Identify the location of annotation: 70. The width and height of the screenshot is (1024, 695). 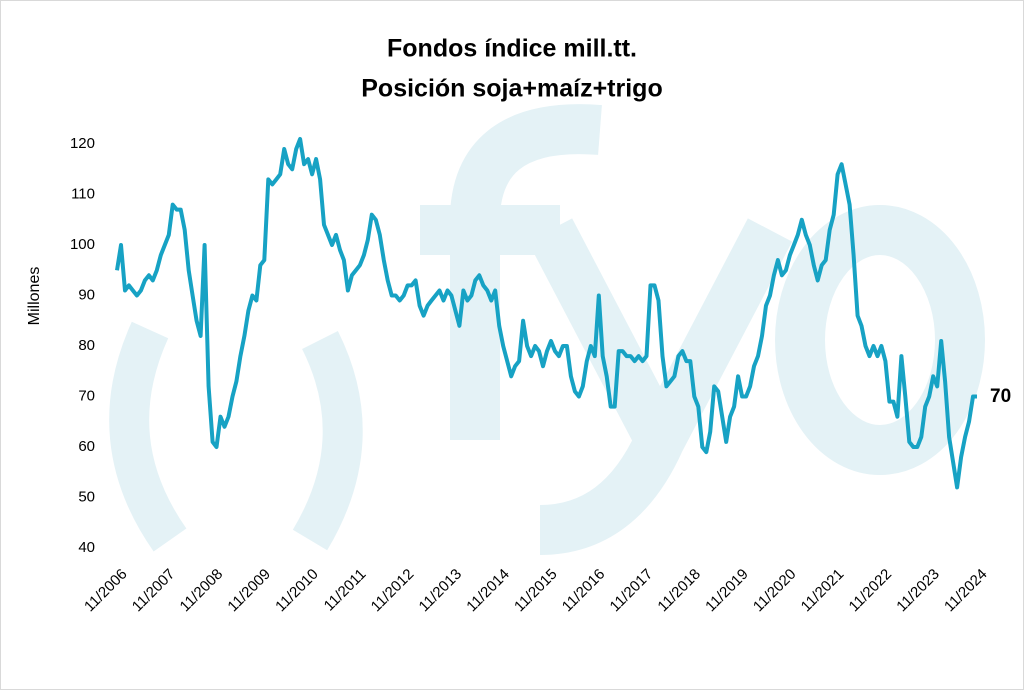
(1000, 396).